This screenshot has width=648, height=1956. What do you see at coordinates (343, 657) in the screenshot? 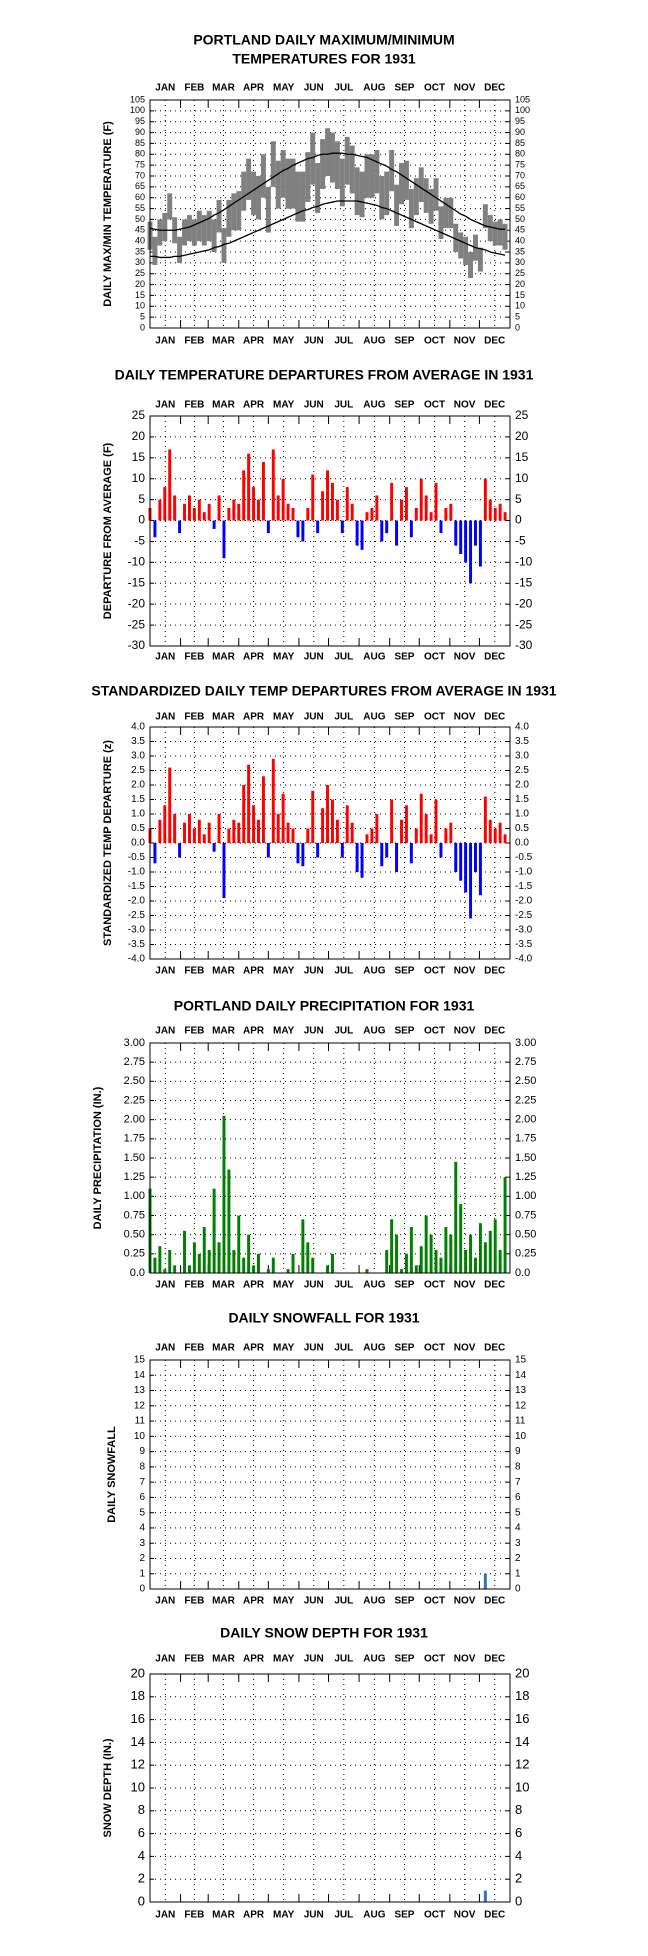
I see `month-label: JUL` at bounding box center [343, 657].